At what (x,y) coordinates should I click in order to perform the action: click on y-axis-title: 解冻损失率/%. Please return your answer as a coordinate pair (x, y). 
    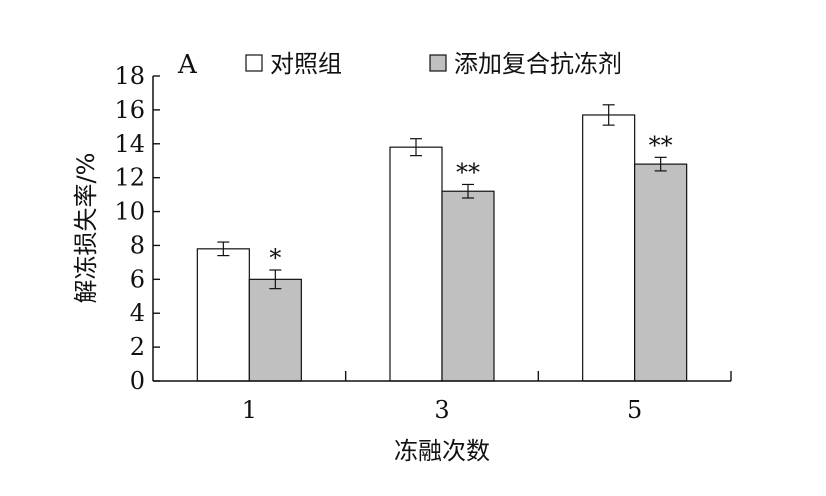
    Looking at the image, I should click on (86, 228).